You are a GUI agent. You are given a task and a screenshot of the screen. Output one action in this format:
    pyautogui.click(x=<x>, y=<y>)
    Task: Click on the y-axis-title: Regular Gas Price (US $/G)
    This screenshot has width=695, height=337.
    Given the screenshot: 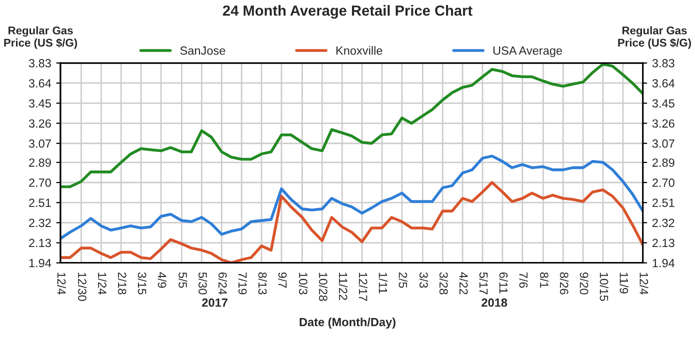 What is the action you would take?
    pyautogui.click(x=41, y=37)
    